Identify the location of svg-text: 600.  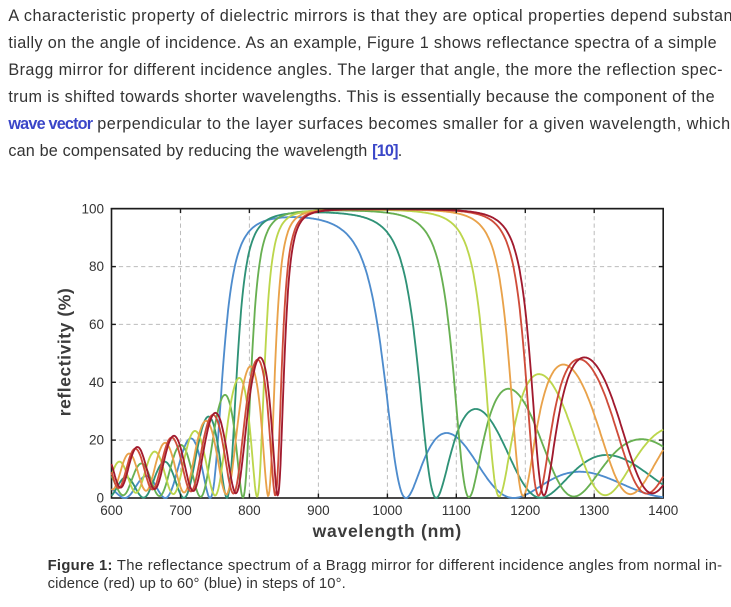
(111, 510).